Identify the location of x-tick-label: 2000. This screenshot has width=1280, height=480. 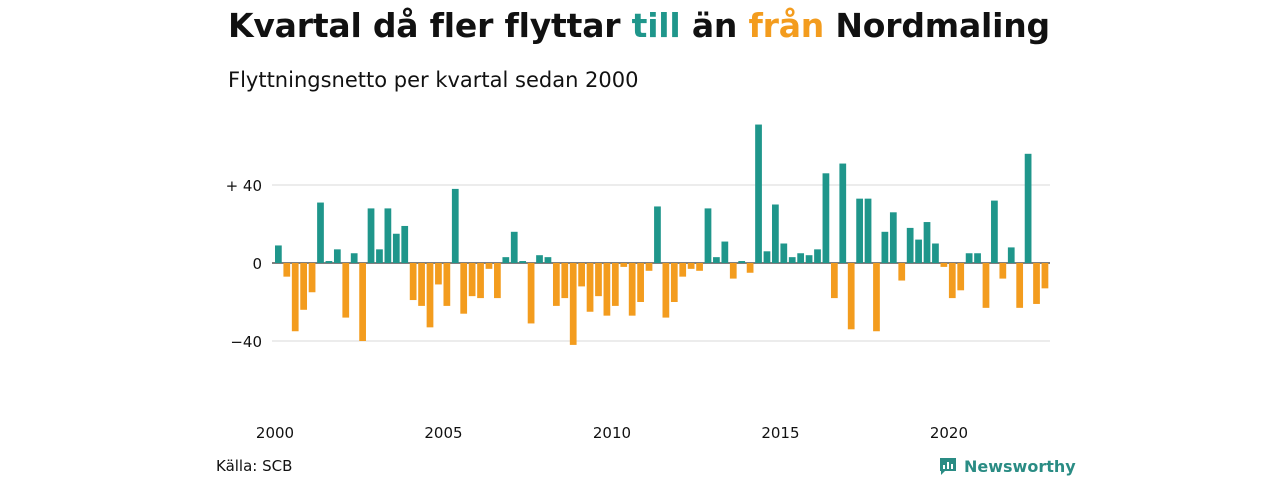
(275, 433).